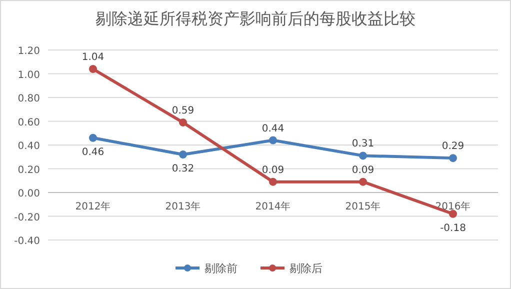  What do you see at coordinates (29, 170) in the screenshot?
I see `y-tick-label: 0.20` at bounding box center [29, 170].